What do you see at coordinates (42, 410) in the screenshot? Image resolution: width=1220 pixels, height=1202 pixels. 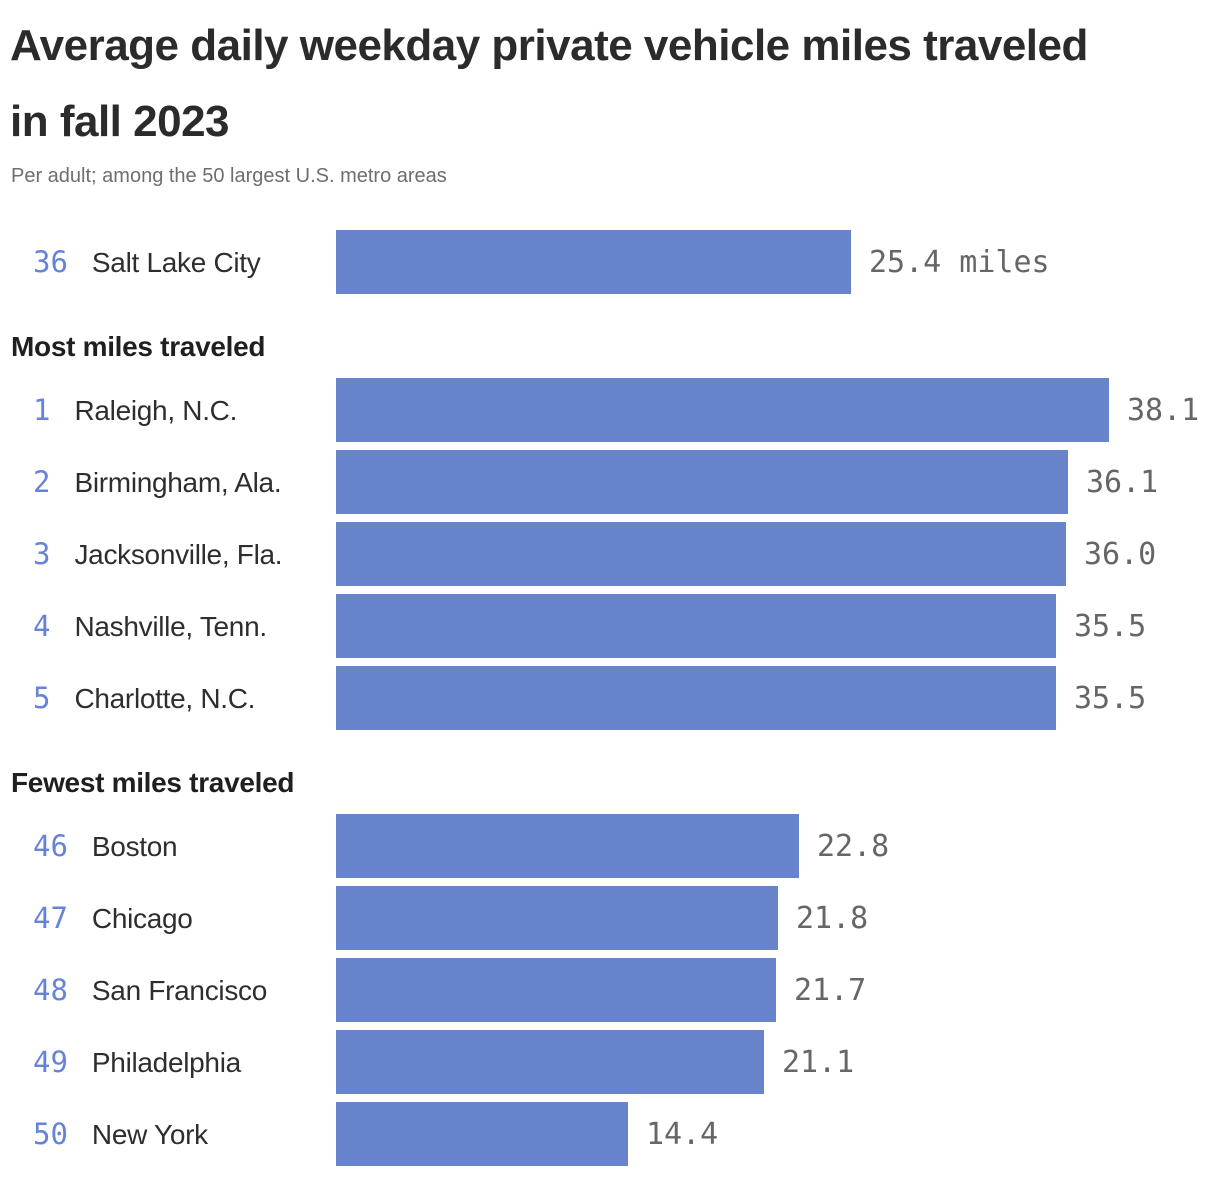 I see `rank-label: 1` at bounding box center [42, 410].